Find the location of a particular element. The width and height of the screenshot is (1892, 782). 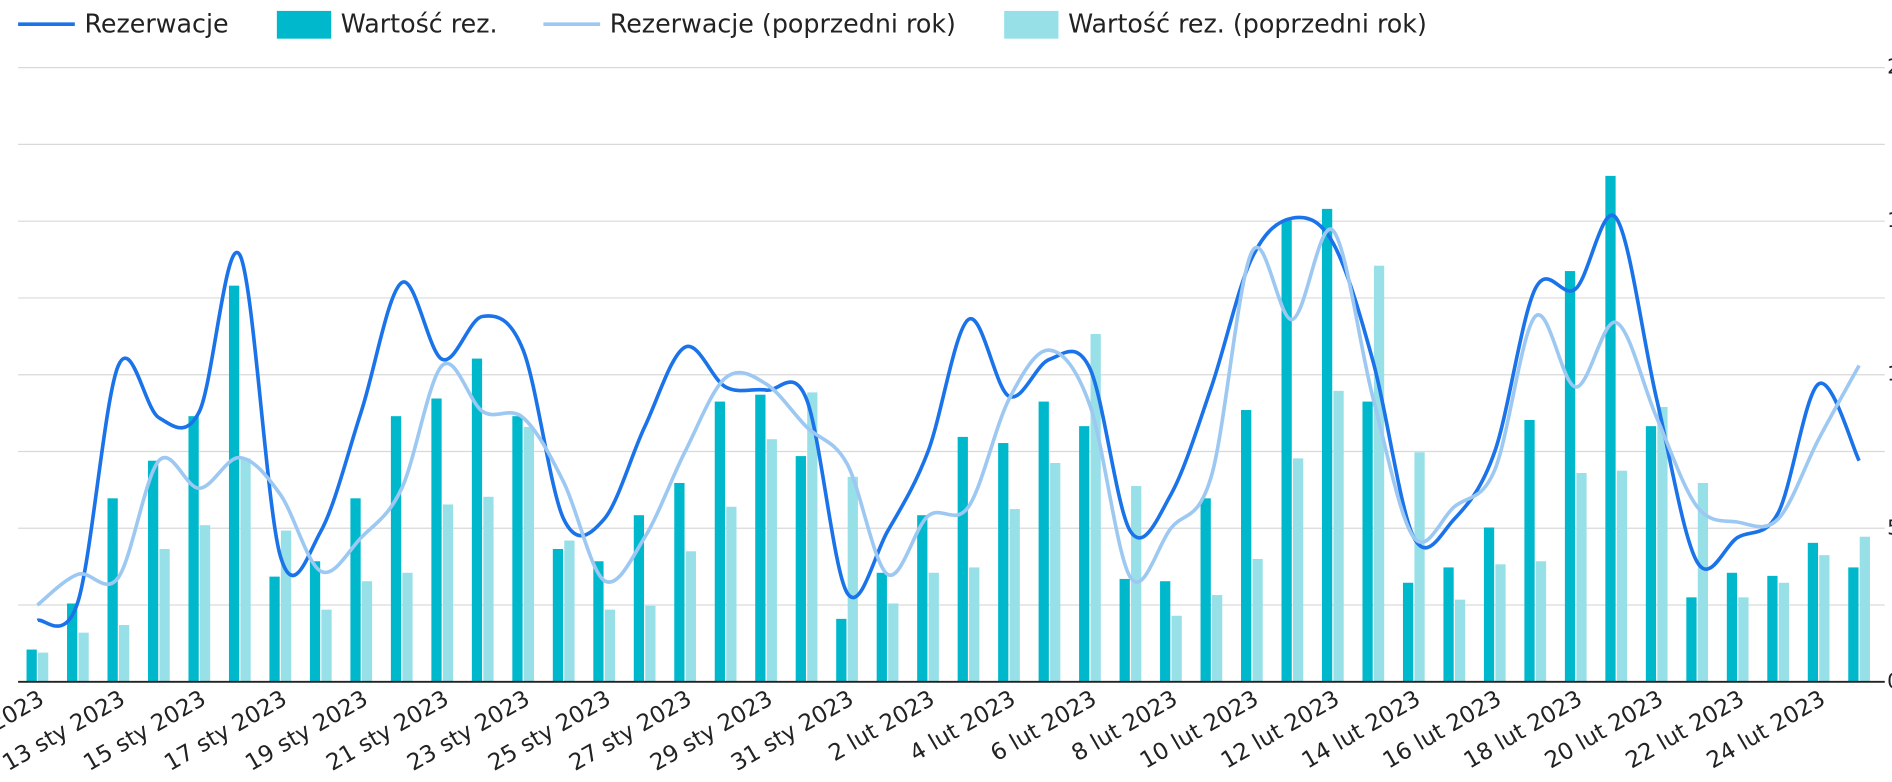

y2-tick-label: 0 is located at coordinates (1889, 681).